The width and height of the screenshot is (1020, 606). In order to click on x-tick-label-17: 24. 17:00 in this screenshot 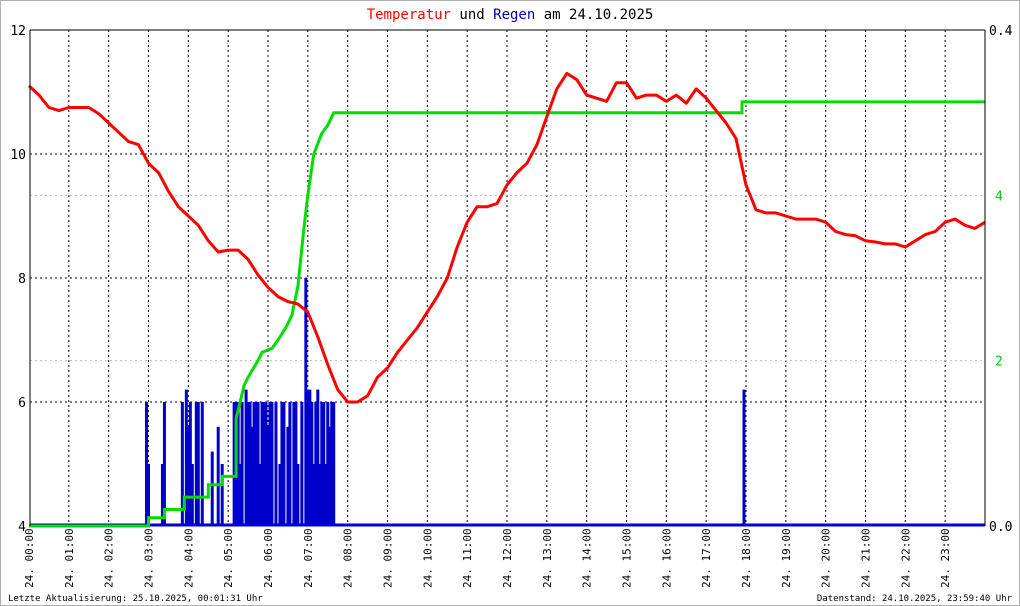, I will do `click(706, 558)`.